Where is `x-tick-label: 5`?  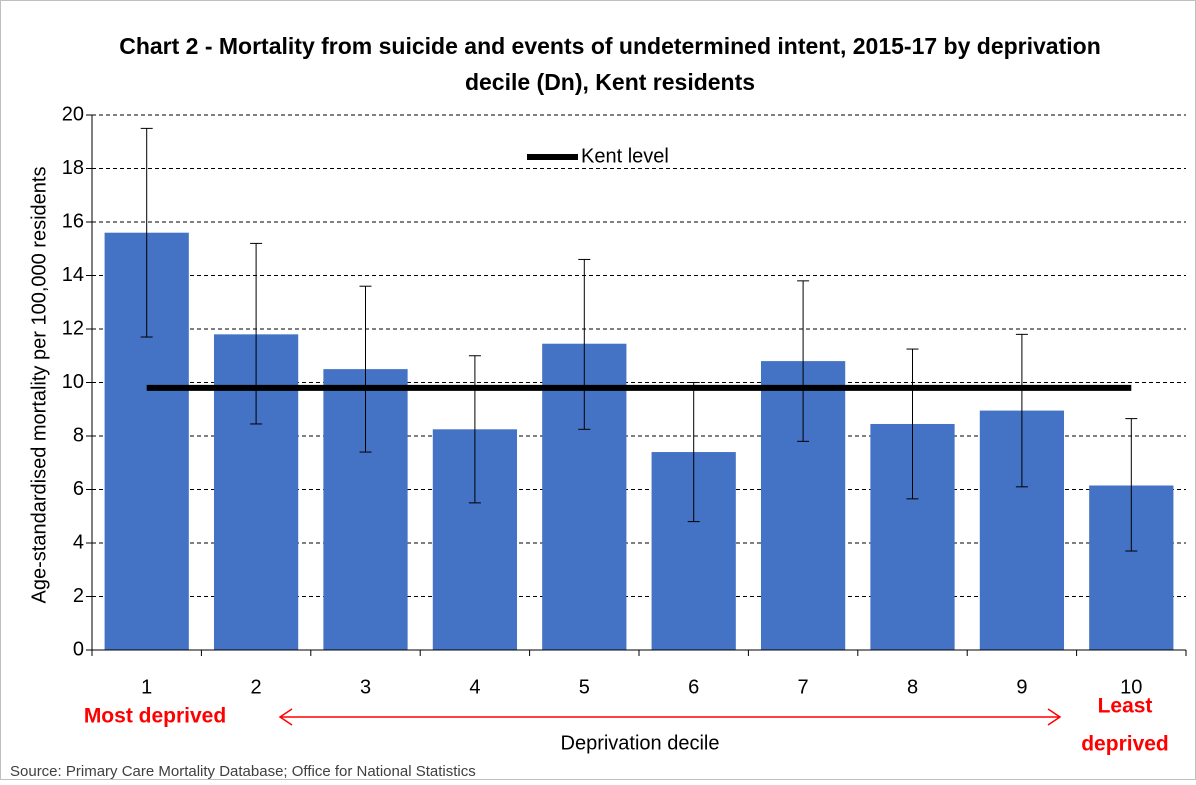 x-tick-label: 5 is located at coordinates (584, 687).